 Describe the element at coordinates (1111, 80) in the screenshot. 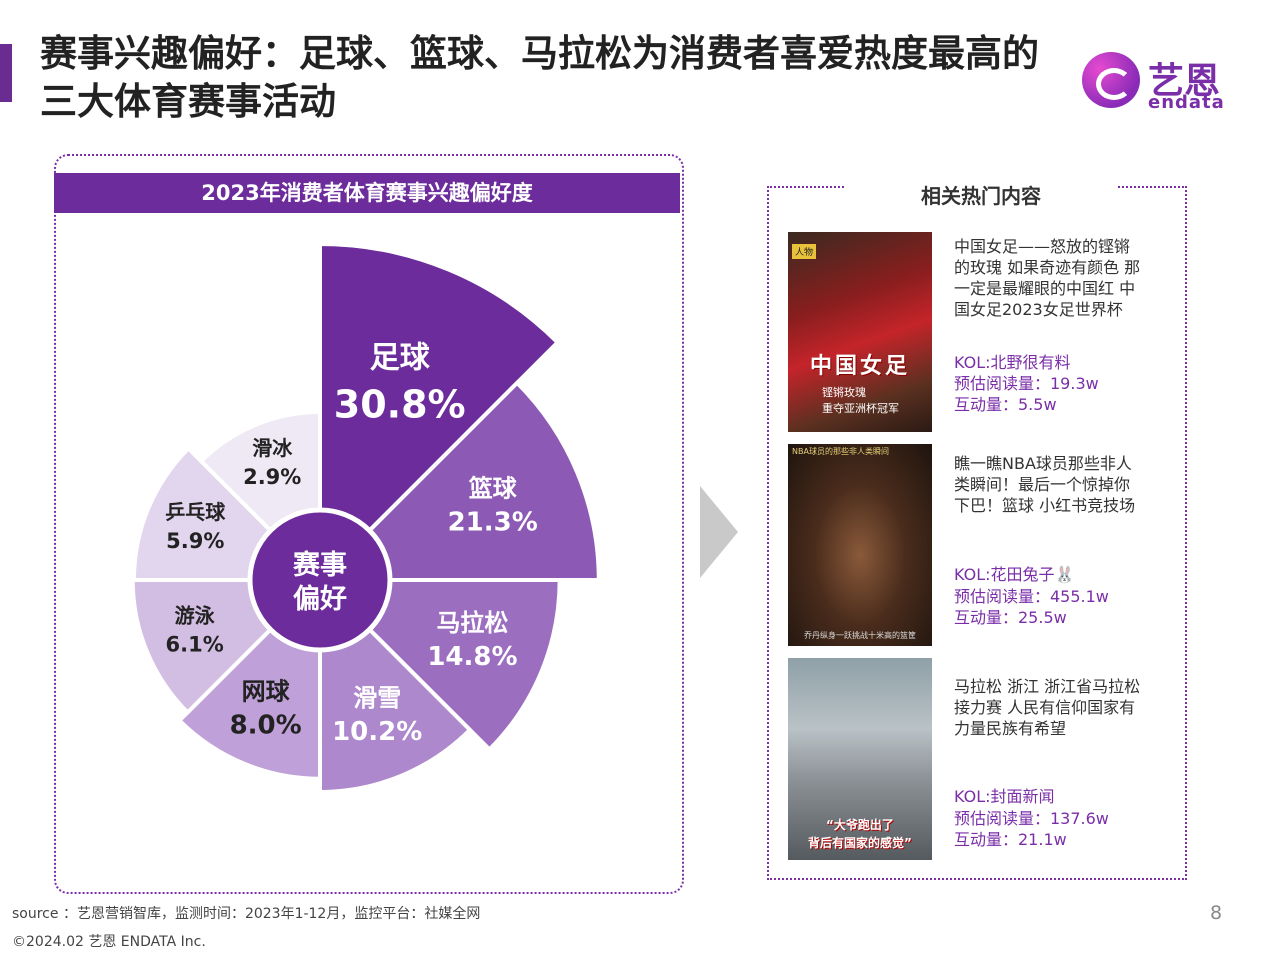

I see `endata-logo-icon` at that location.